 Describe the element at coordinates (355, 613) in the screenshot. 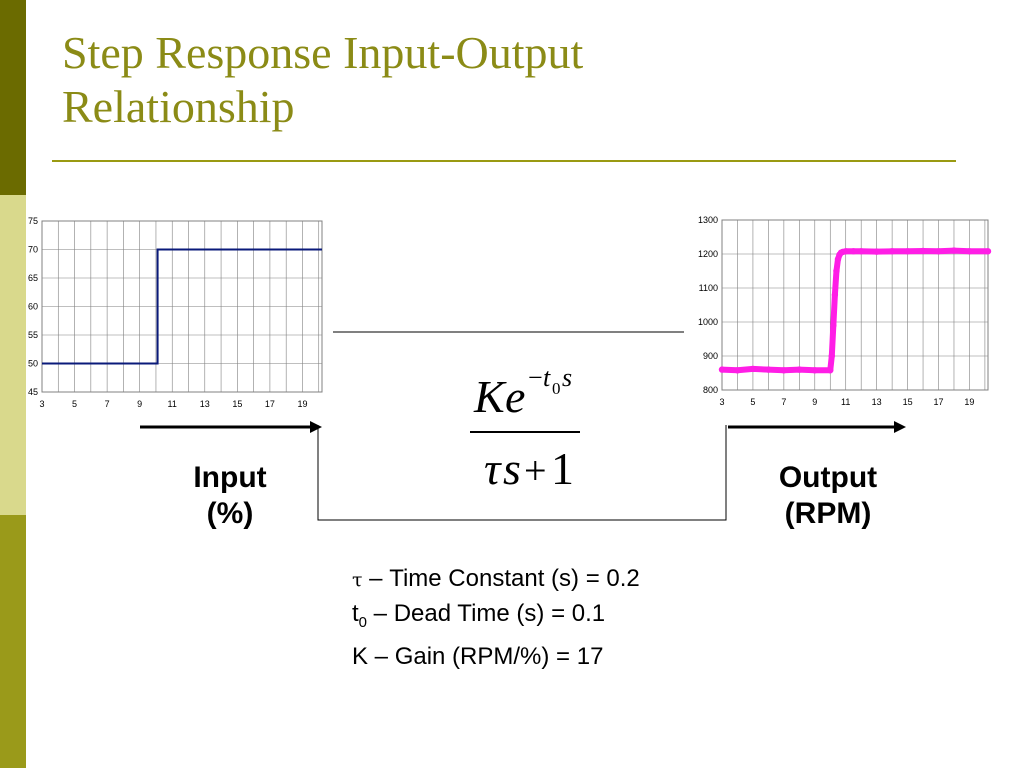

I see `t0-symbol: t` at that location.